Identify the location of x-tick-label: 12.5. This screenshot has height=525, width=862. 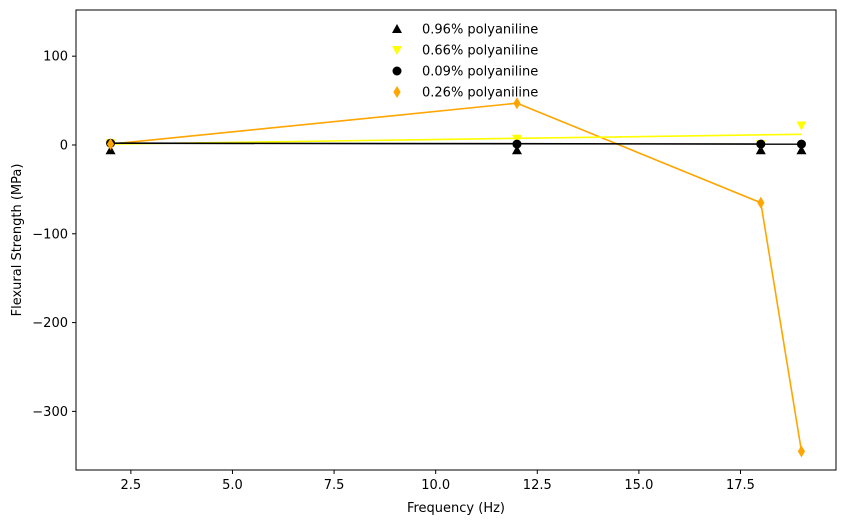
(537, 485).